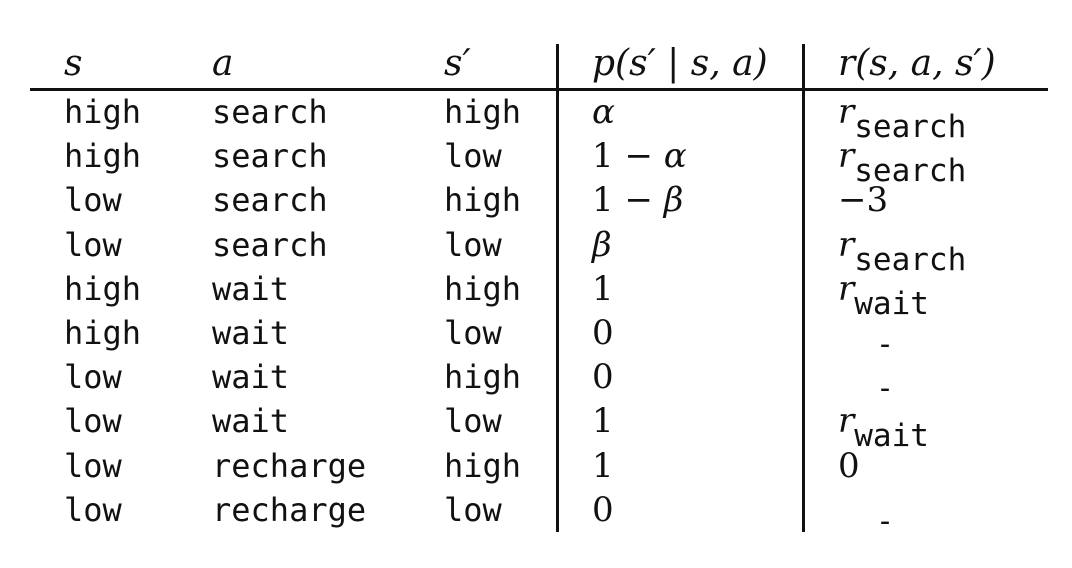 The height and width of the screenshot is (568, 1072). I want to click on column-divider-probability, so click(557, 288).